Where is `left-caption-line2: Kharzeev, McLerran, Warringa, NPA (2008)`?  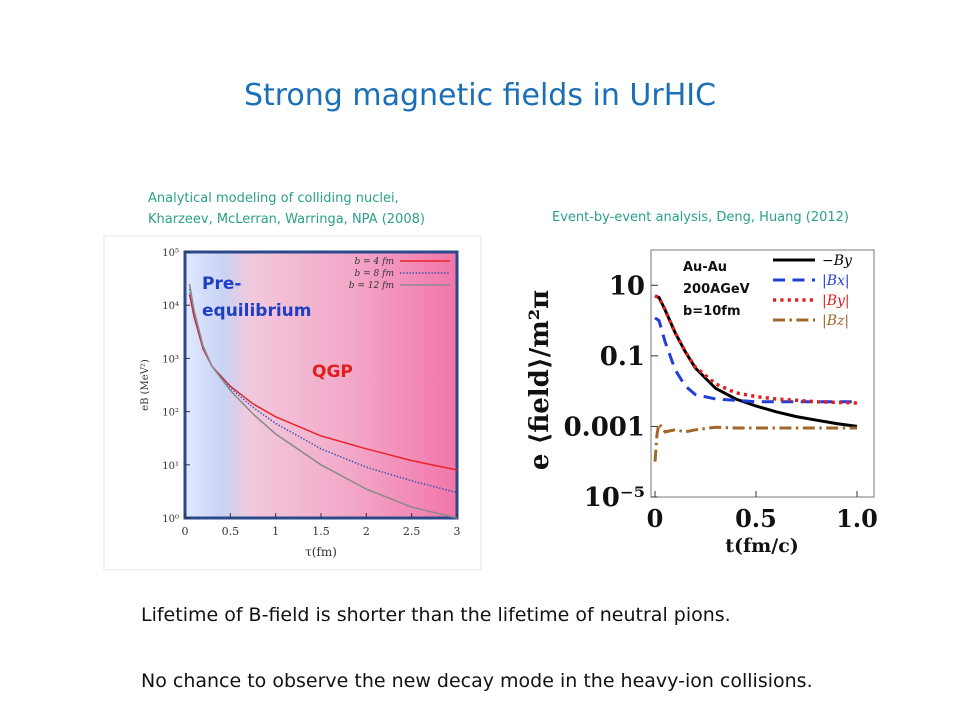 left-caption-line2: Kharzeev, McLerran, Warringa, NPA (2008) is located at coordinates (286, 219).